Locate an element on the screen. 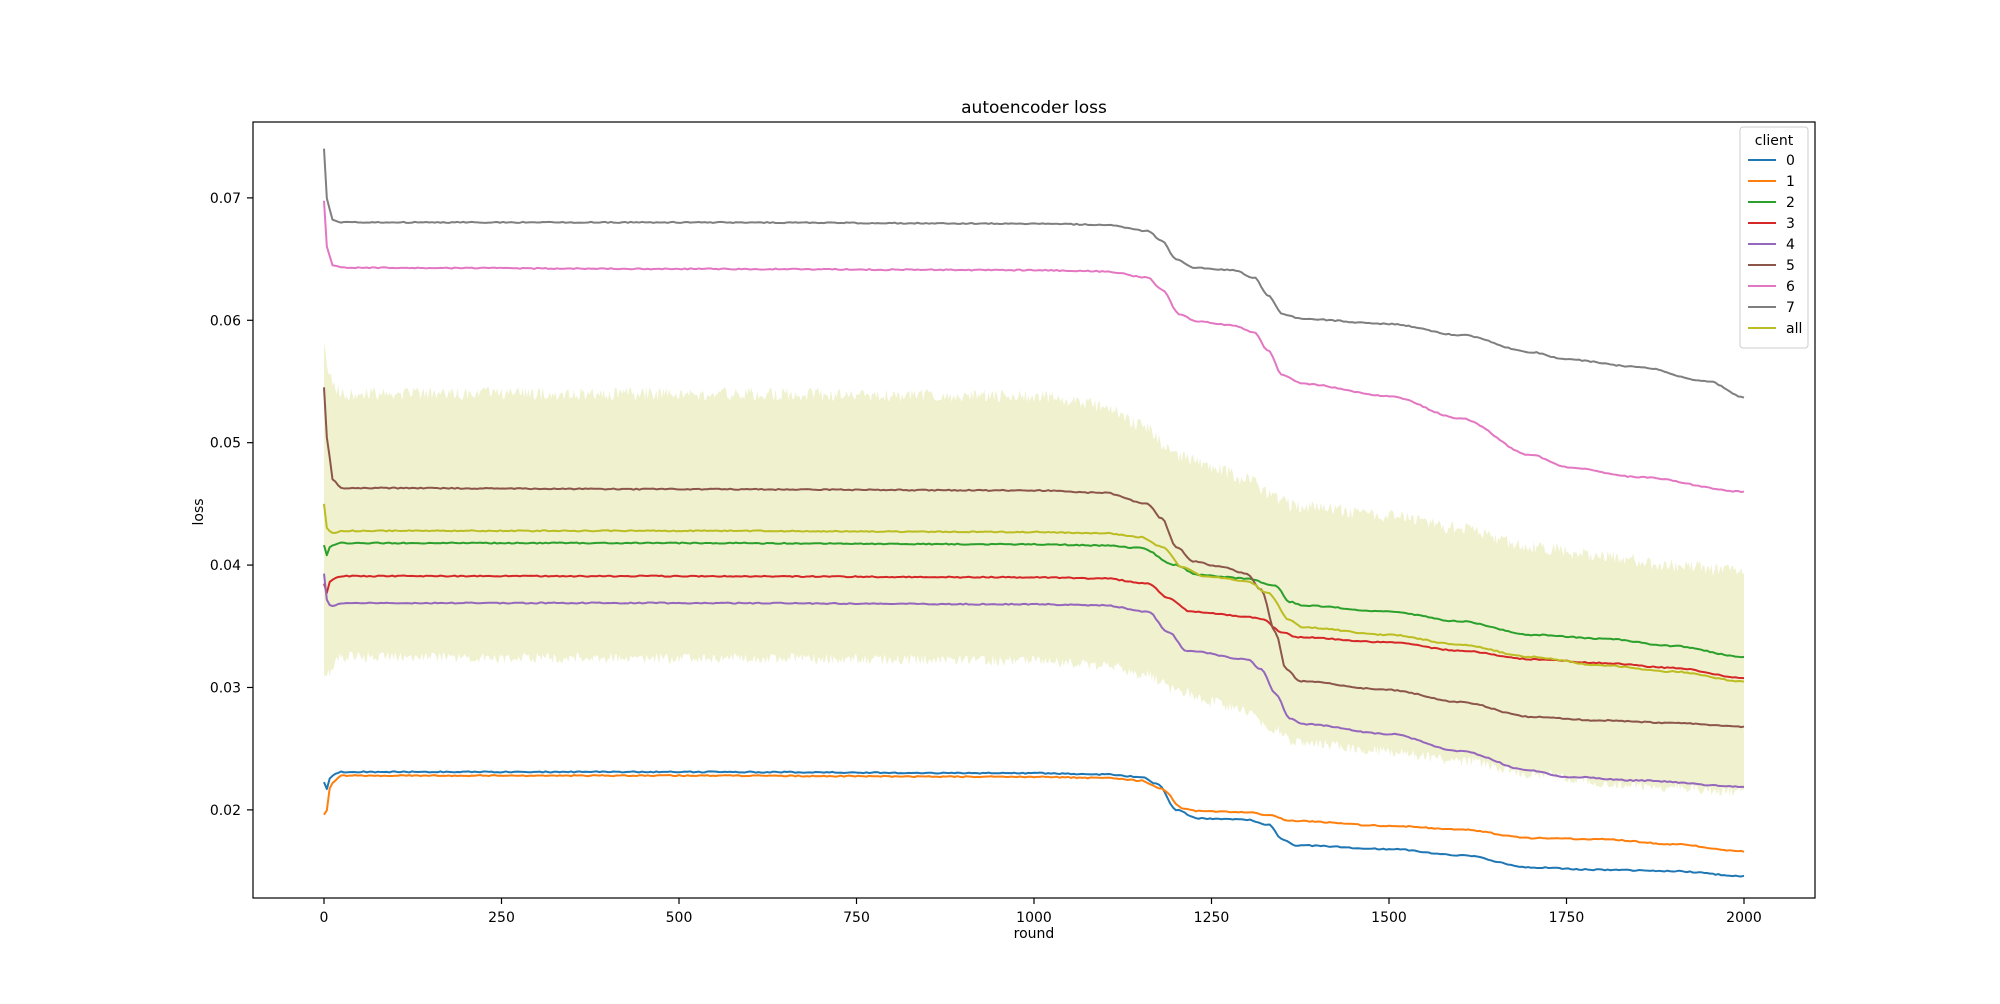  x-tick-label: 500 is located at coordinates (679, 918).